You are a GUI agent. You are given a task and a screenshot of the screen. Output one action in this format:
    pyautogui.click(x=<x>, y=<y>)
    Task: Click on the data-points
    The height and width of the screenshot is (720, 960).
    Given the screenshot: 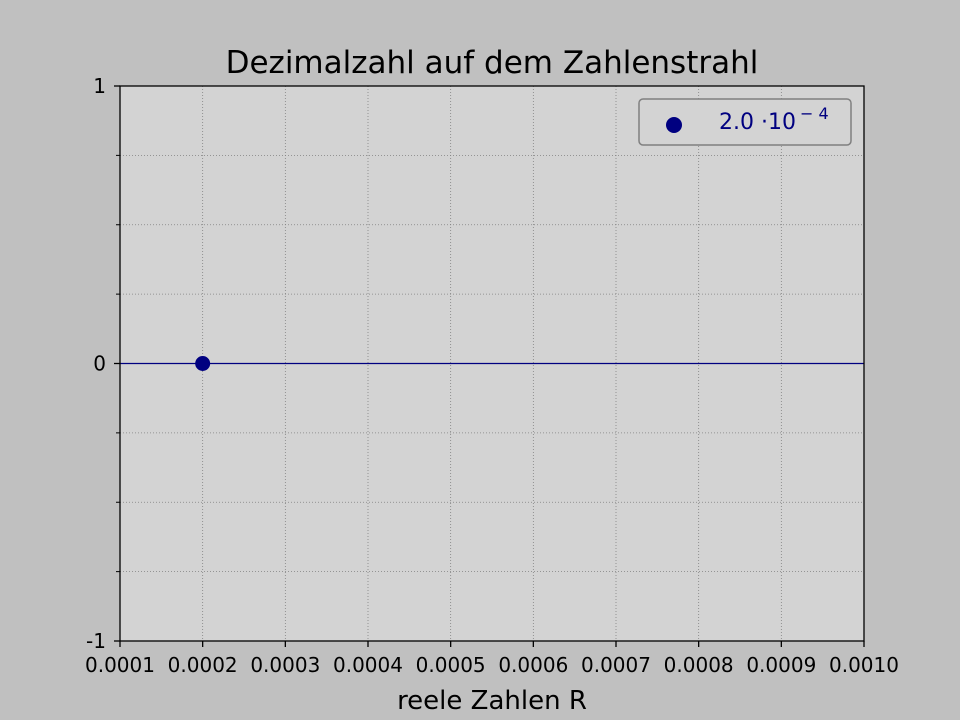 What is the action you would take?
    pyautogui.click(x=203, y=363)
    